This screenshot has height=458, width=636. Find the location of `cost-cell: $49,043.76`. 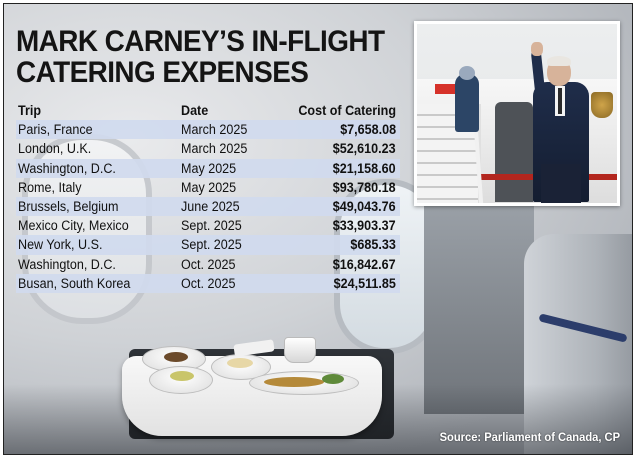

cost-cell: $49,043.76 is located at coordinates (364, 207).